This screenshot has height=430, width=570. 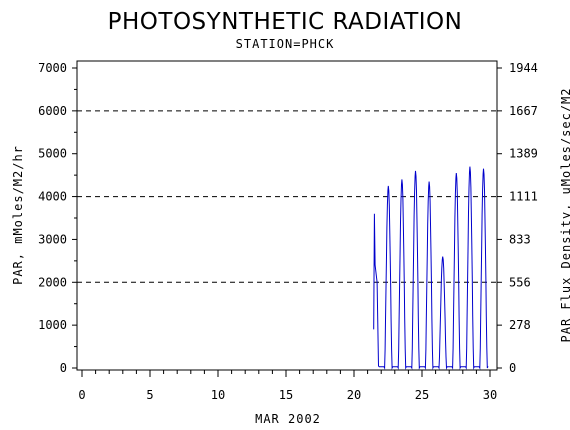 I want to click on par-series-line, so click(x=431, y=268).